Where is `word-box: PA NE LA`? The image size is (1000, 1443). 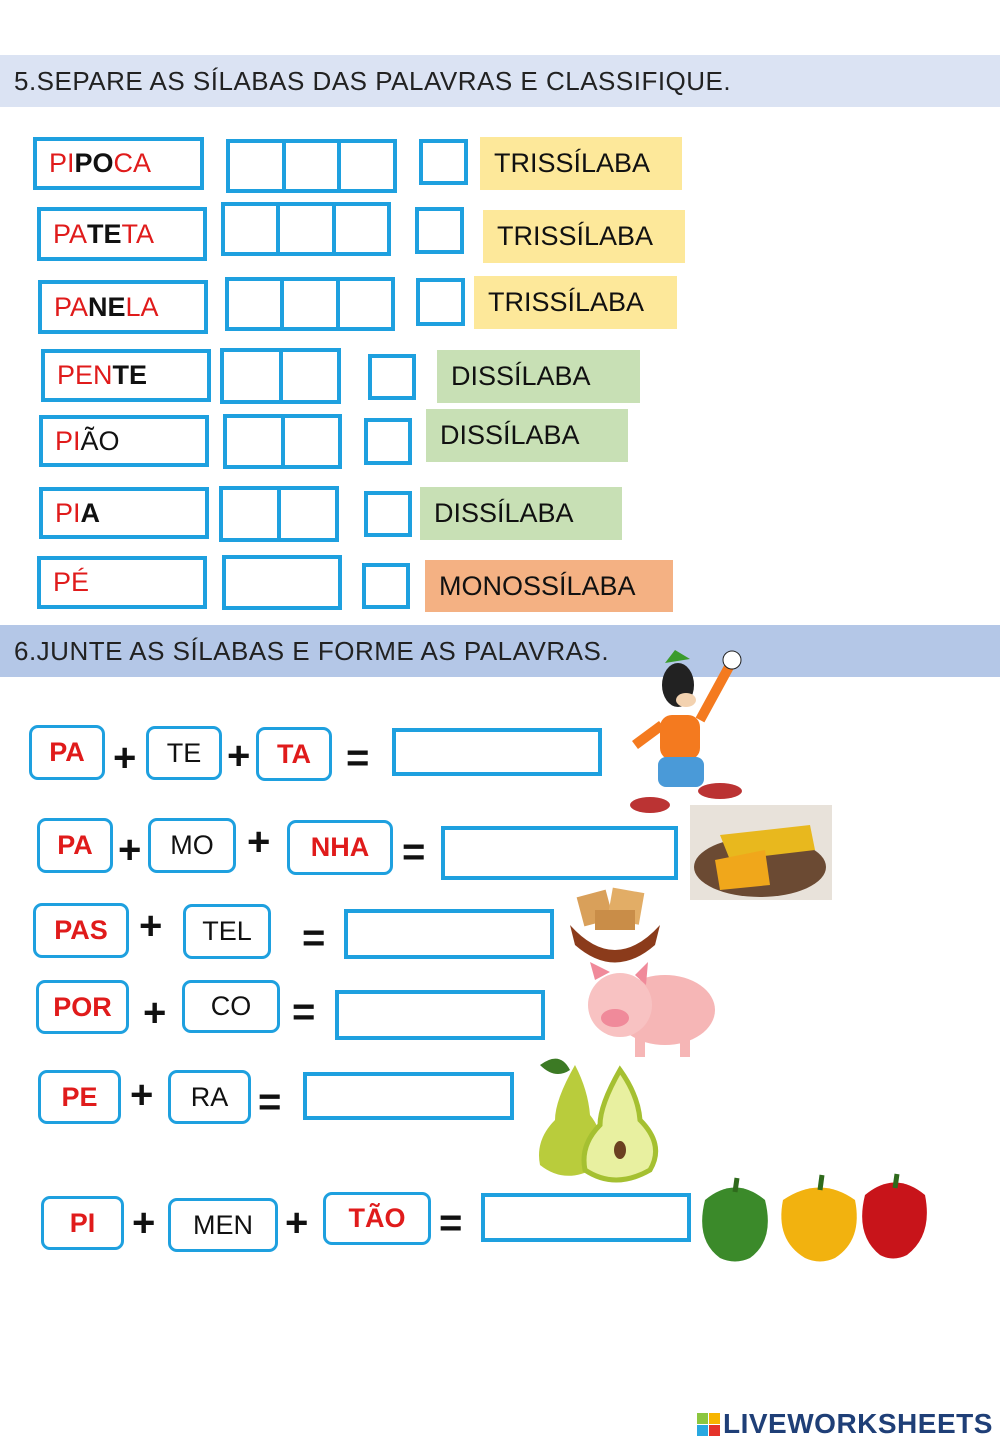
word-box: PA NE LA is located at coordinates (123, 307).